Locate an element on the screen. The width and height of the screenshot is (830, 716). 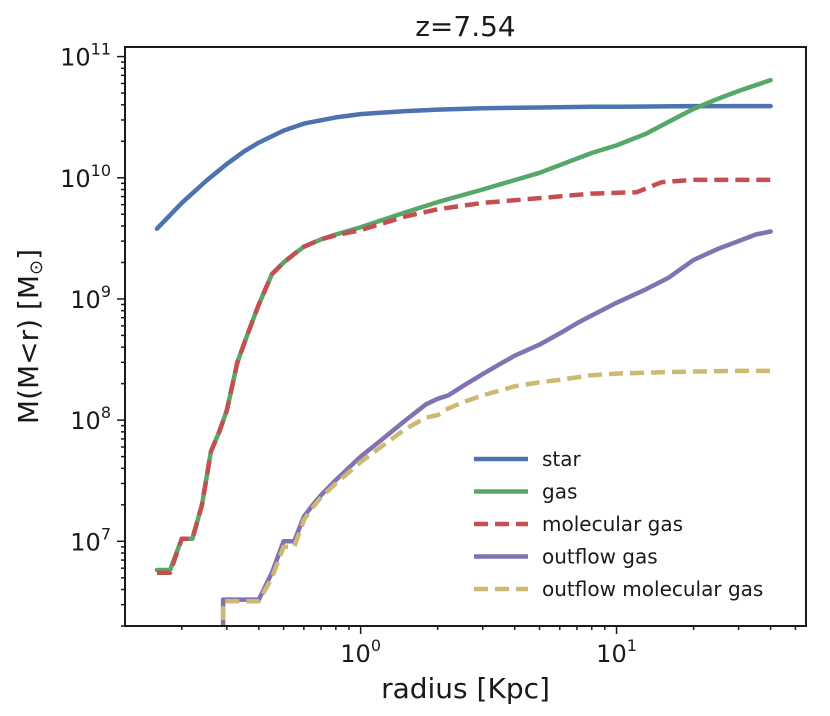
y-axis-label: M(M<r) [M⊙] is located at coordinates (29, 336).